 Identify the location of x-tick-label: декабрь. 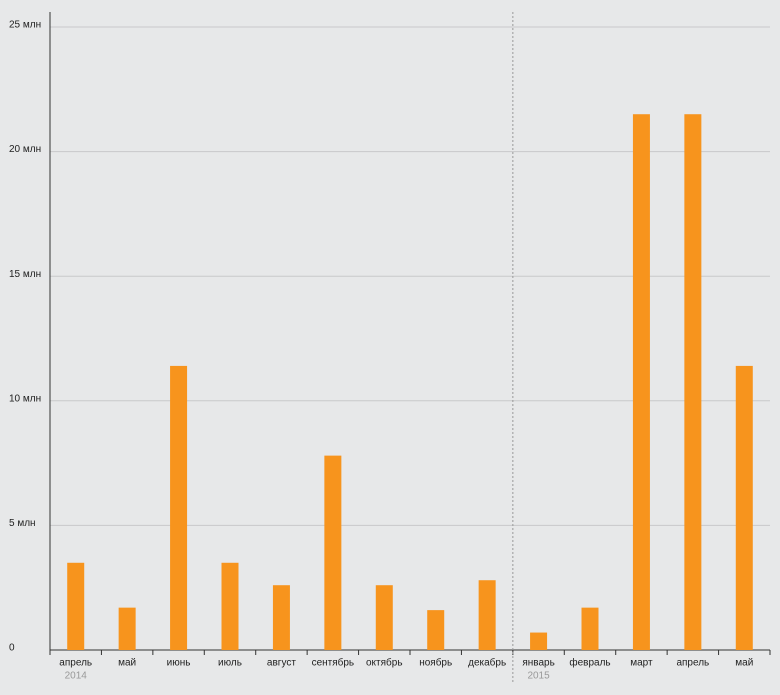
(487, 663).